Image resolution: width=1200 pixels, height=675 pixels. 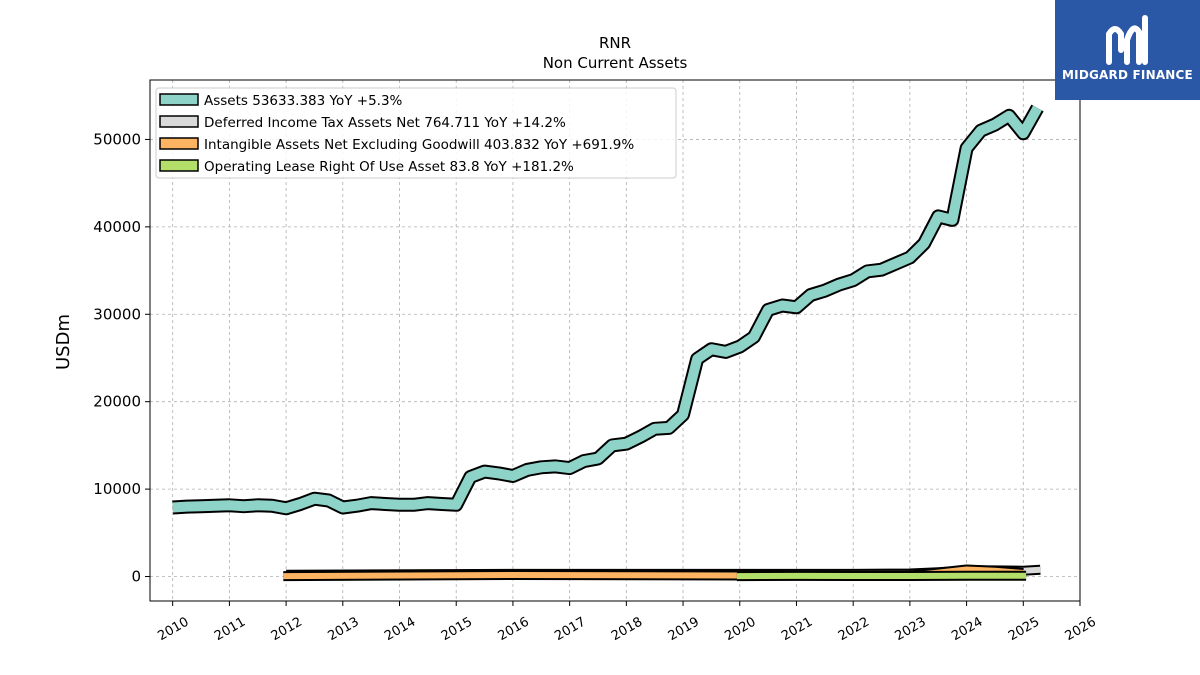 I want to click on y-tick-label: 0, so click(x=136, y=577).